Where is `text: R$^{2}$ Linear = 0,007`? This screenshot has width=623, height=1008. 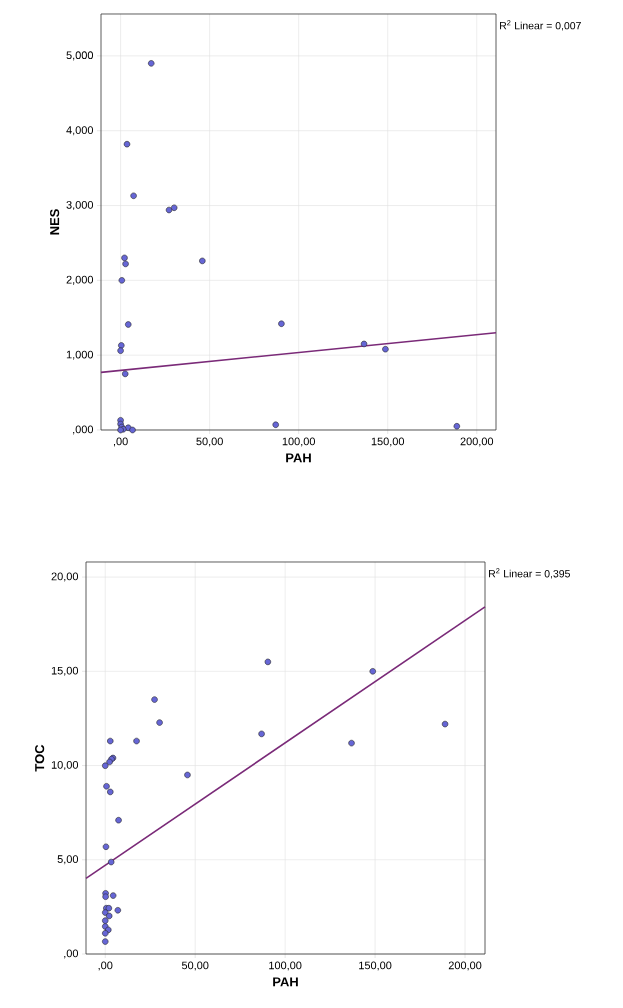
text: R$^{2}$ Linear = 0,007 is located at coordinates (540, 25).